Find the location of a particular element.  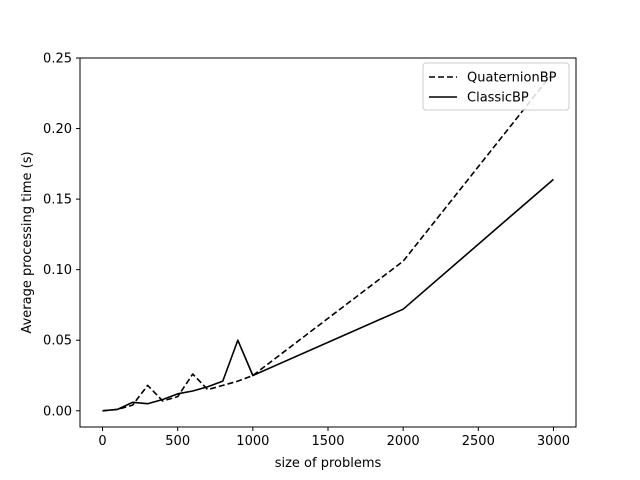

x-tick-label: 1000 is located at coordinates (252, 441).